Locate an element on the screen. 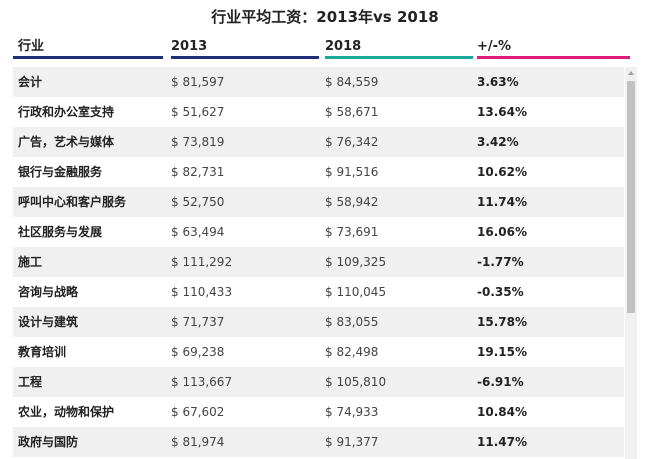 The width and height of the screenshot is (650, 459). salary-2018-cell: $ 74,933 is located at coordinates (352, 412).